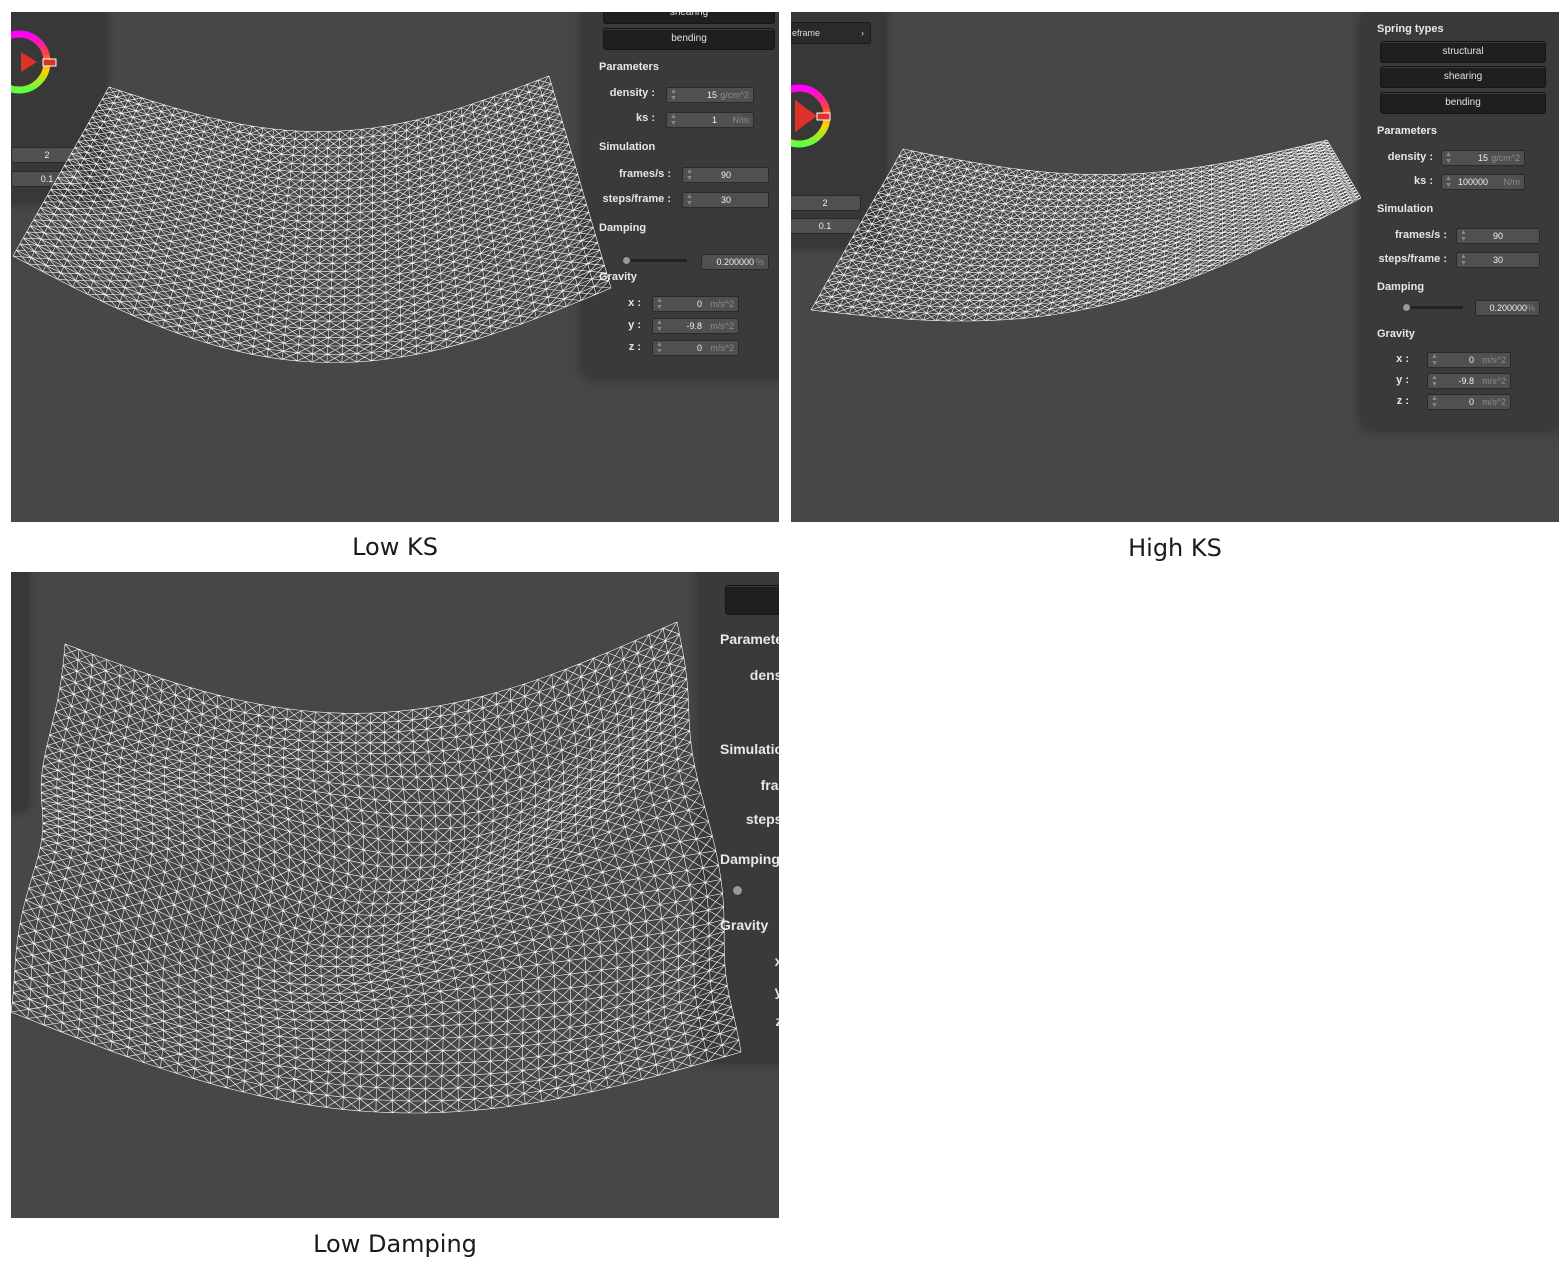 The width and height of the screenshot is (1560, 1274). What do you see at coordinates (762, 819) in the screenshot?
I see `steps-label: steps/f` at bounding box center [762, 819].